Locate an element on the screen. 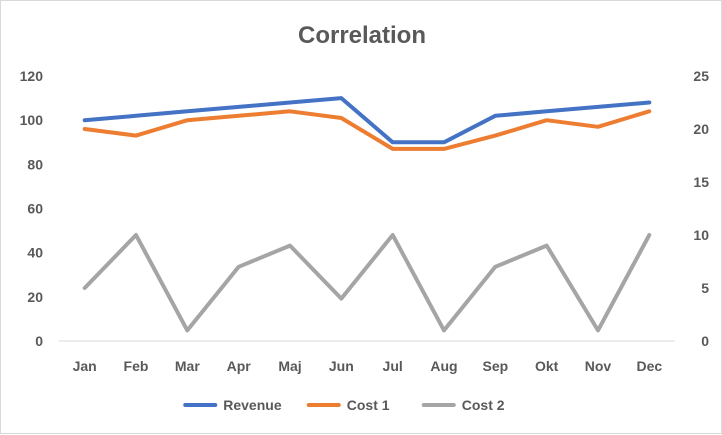 This screenshot has width=722, height=435. legend-label-cost-1: Cost 1 is located at coordinates (368, 405).